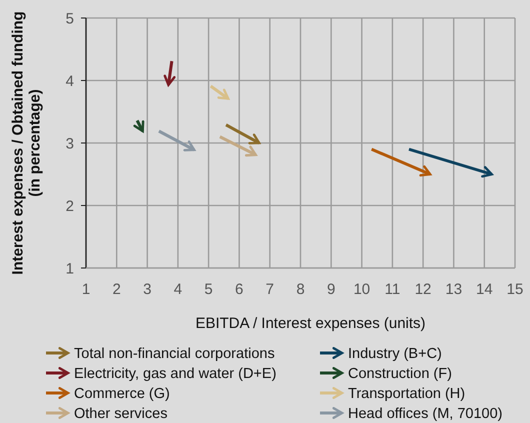 This screenshot has height=423, width=530. I want to click on y-tick-label: 4, so click(70, 81).